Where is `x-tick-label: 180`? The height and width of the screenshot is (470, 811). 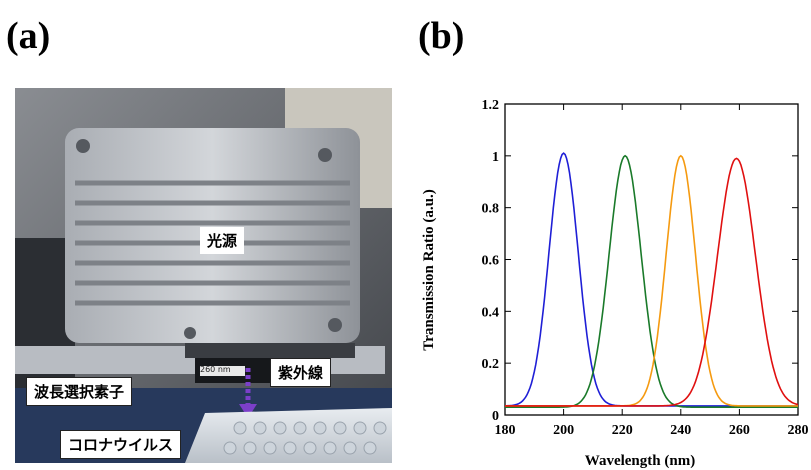 x-tick-label: 180 is located at coordinates (505, 430).